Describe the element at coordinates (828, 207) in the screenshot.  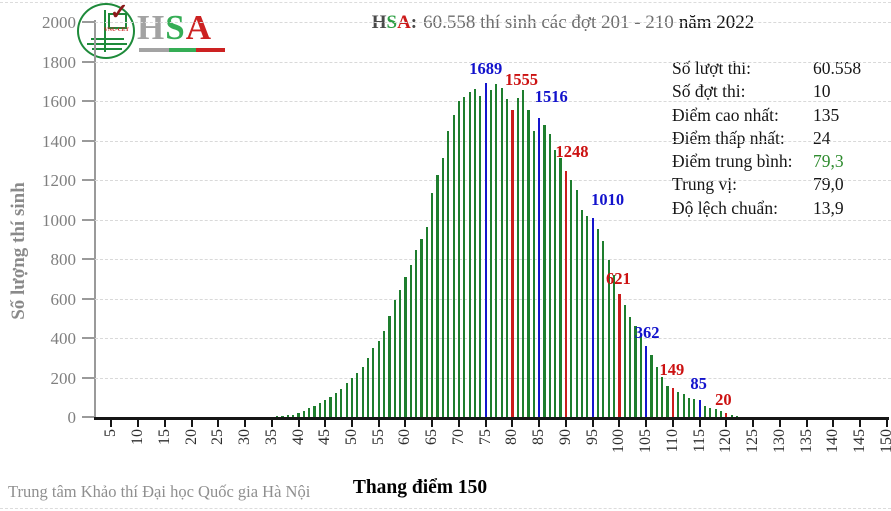
I see `stat-value-6: 13,9` at that location.